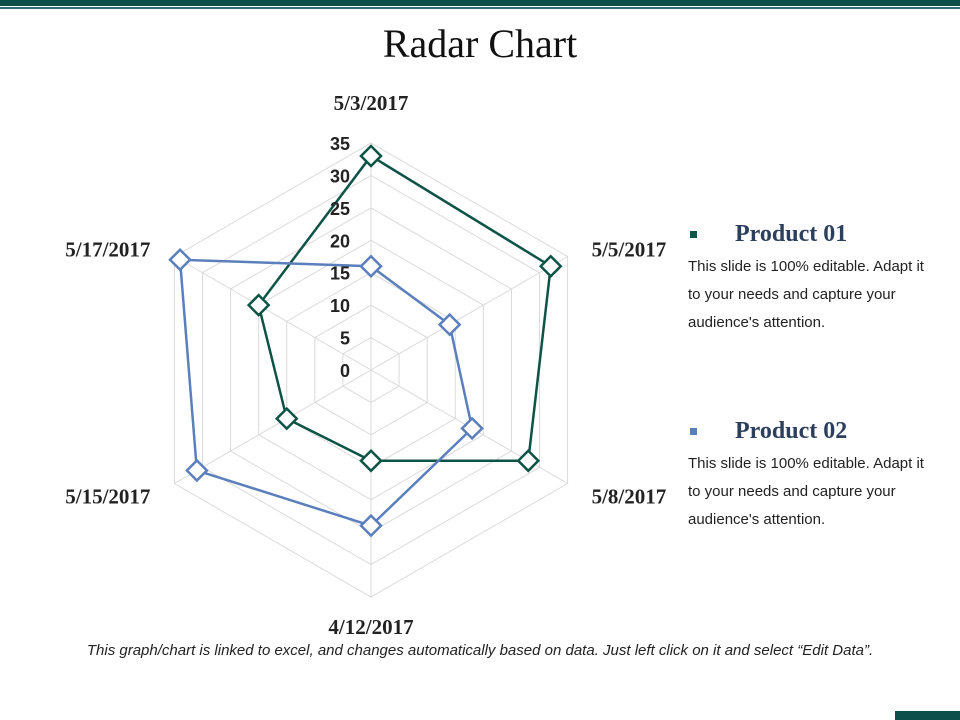  Describe the element at coordinates (480, 43) in the screenshot. I see `slide-title: Radar Chart` at that location.